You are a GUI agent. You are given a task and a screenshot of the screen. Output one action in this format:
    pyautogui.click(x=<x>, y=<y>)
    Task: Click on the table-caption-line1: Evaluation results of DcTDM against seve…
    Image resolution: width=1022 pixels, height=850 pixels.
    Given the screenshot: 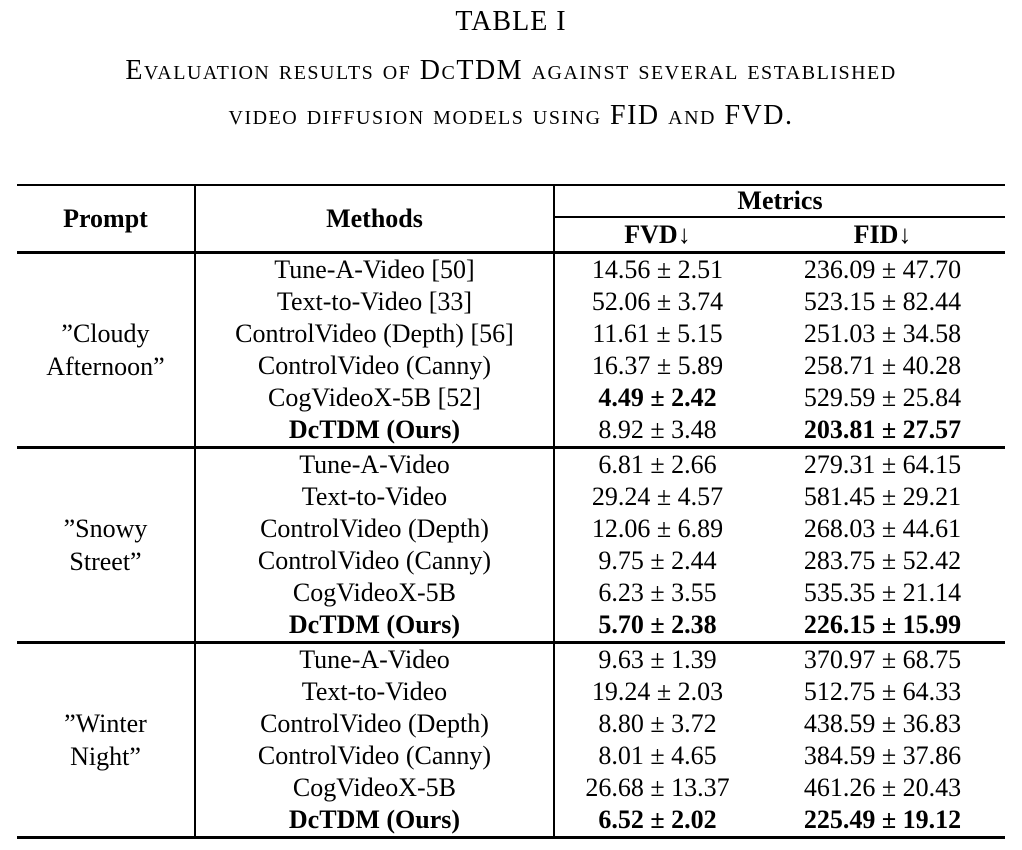 What is the action you would take?
    pyautogui.click(x=511, y=70)
    